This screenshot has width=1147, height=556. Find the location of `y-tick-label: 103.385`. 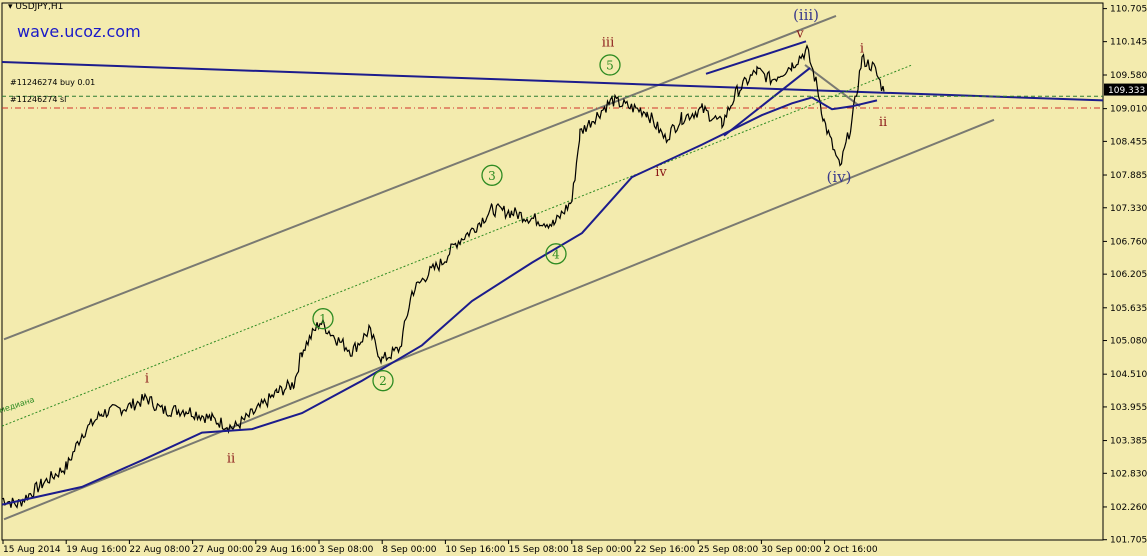

y-tick-label: 103.385 is located at coordinates (1128, 442).